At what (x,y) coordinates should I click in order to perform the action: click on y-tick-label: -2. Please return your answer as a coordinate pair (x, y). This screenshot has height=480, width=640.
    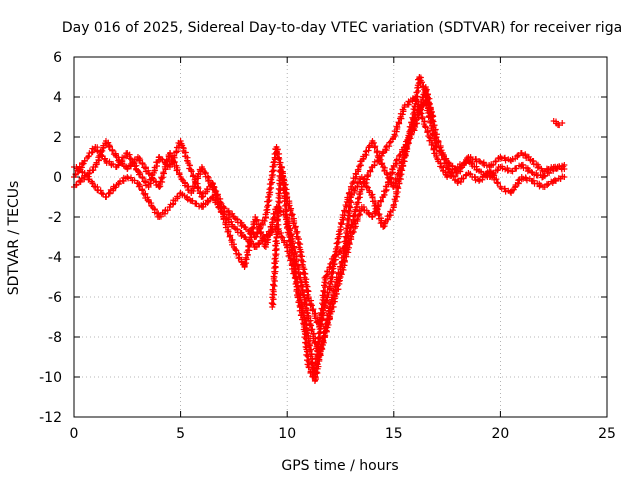
    Looking at the image, I should click on (55, 218).